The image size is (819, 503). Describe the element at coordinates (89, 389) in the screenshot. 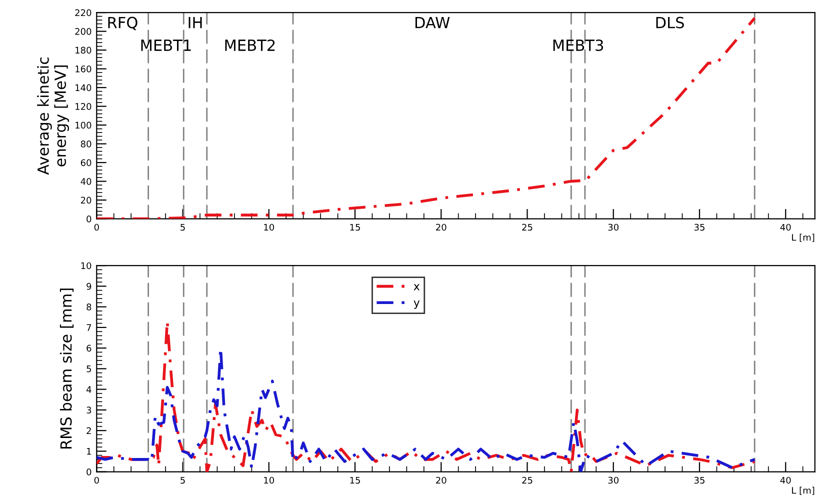

I see `y-tick-label: 4` at that location.